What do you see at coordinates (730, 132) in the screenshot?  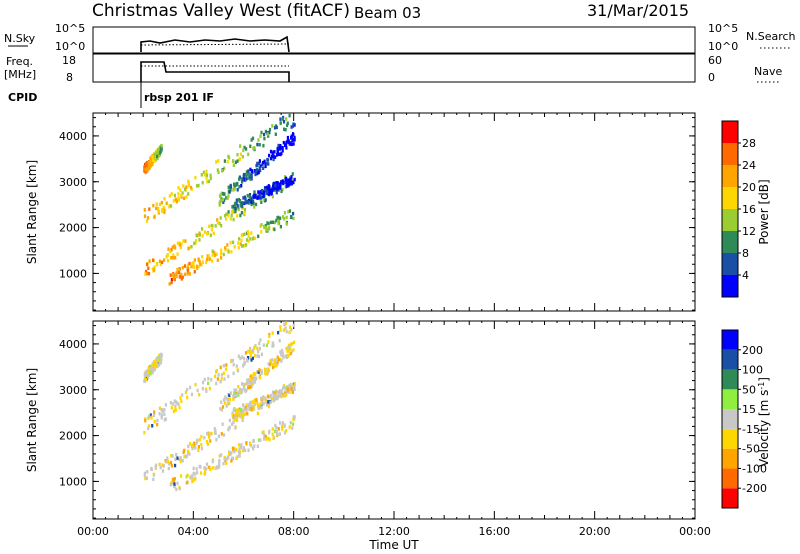 I see `power-colorbar-swatch` at bounding box center [730, 132].